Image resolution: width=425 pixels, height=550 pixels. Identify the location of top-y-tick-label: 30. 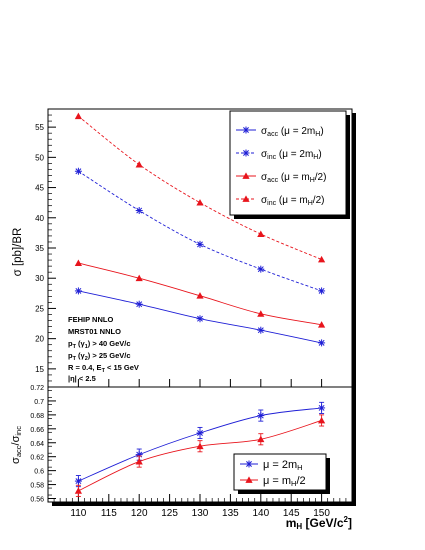
(39, 278).